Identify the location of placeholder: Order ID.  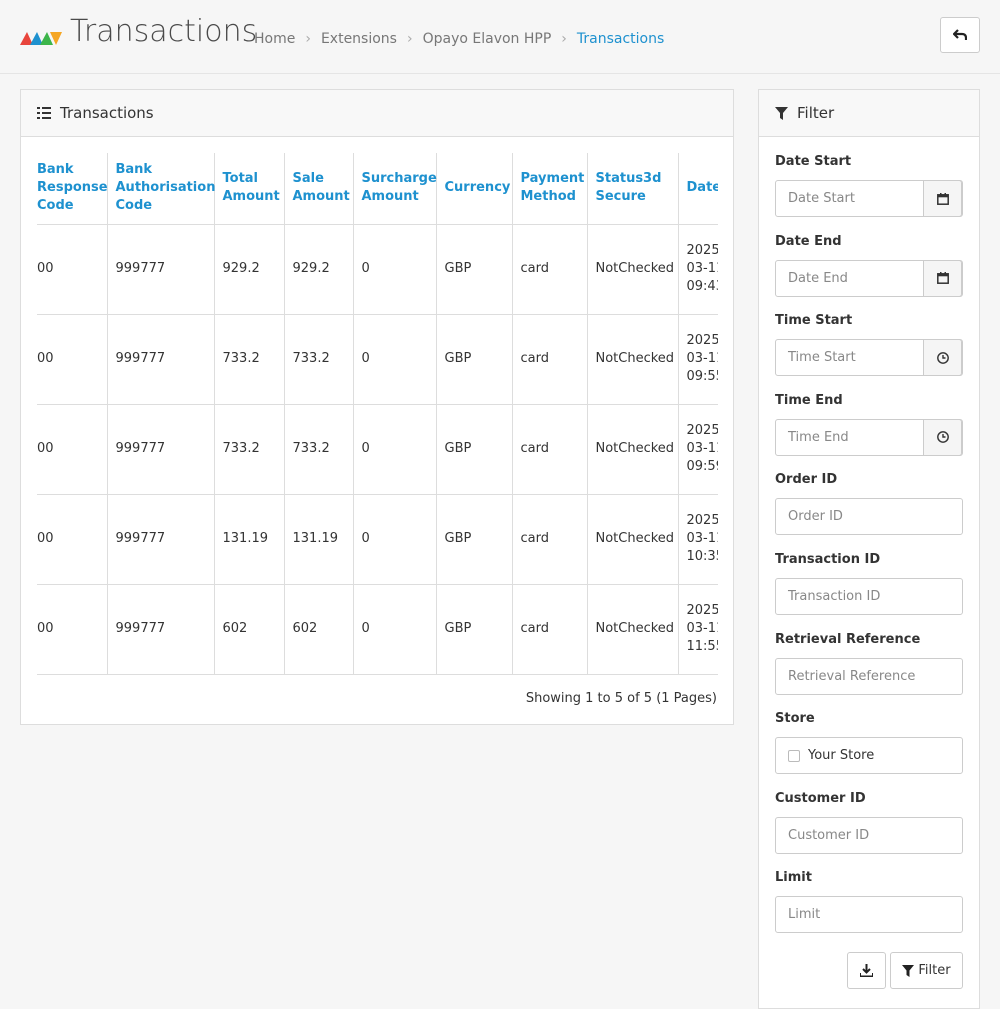
(815, 517).